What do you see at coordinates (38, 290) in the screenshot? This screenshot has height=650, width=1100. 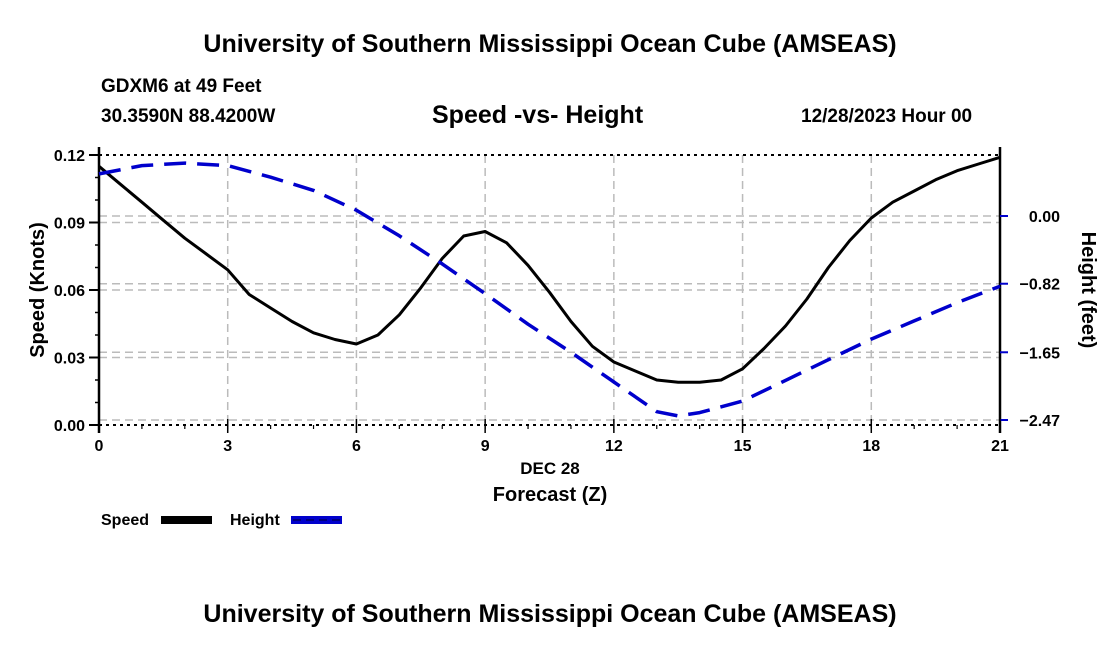 I see `y-axis-title: Speed (Knots)` at bounding box center [38, 290].